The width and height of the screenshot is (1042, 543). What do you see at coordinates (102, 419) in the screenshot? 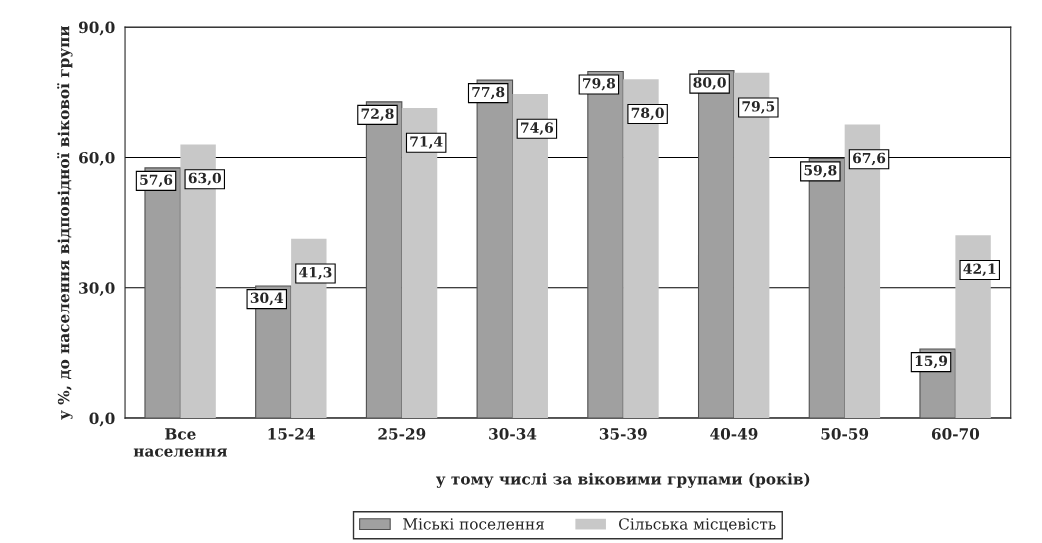
I see `y-tick-label: 0,0` at bounding box center [102, 419].